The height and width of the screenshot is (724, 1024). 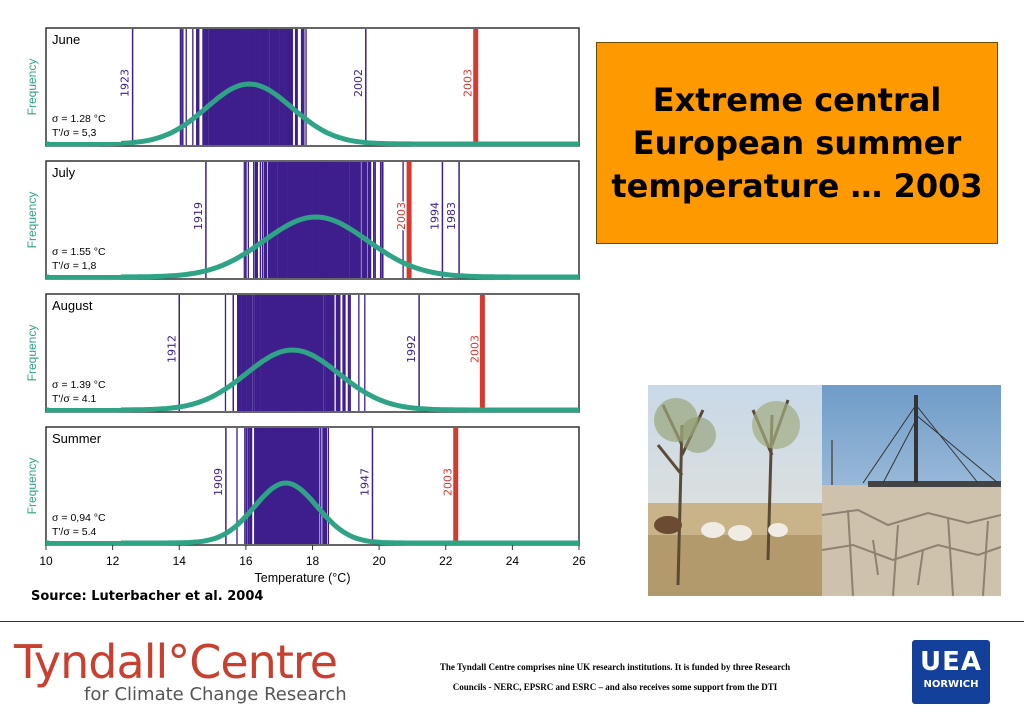 I want to click on panel-title: July, so click(x=64, y=172).